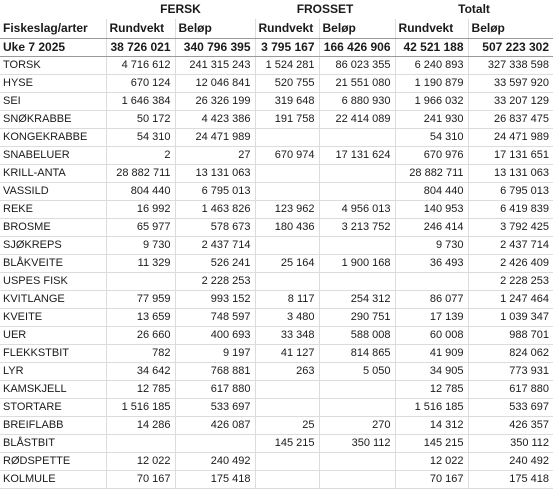 The image size is (553, 489). I want to click on cell-value: 241 315 243, so click(215, 65).